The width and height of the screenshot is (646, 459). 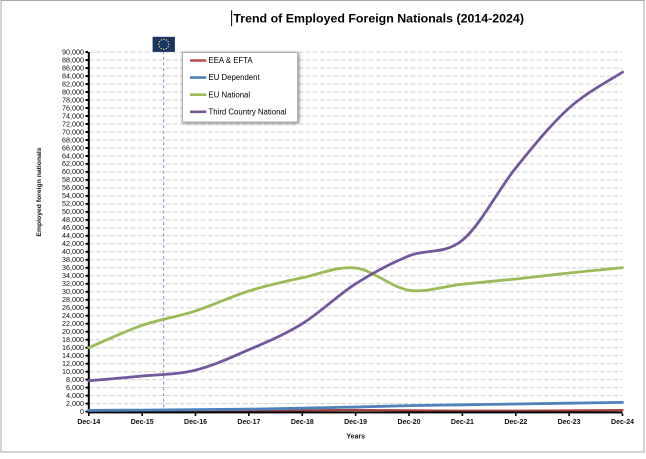 I want to click on svg-text: 78,000, so click(x=73, y=99).